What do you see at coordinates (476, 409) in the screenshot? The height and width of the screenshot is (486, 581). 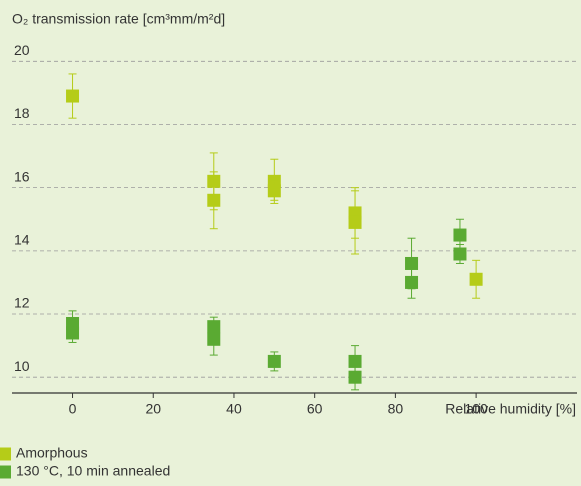 I see `x-tick-label: 100` at bounding box center [476, 409].